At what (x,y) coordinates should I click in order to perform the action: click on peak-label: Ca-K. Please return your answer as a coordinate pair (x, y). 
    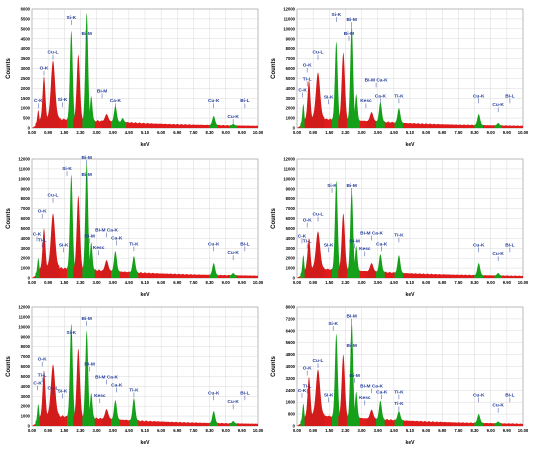
    Looking at the image, I should click on (117, 385).